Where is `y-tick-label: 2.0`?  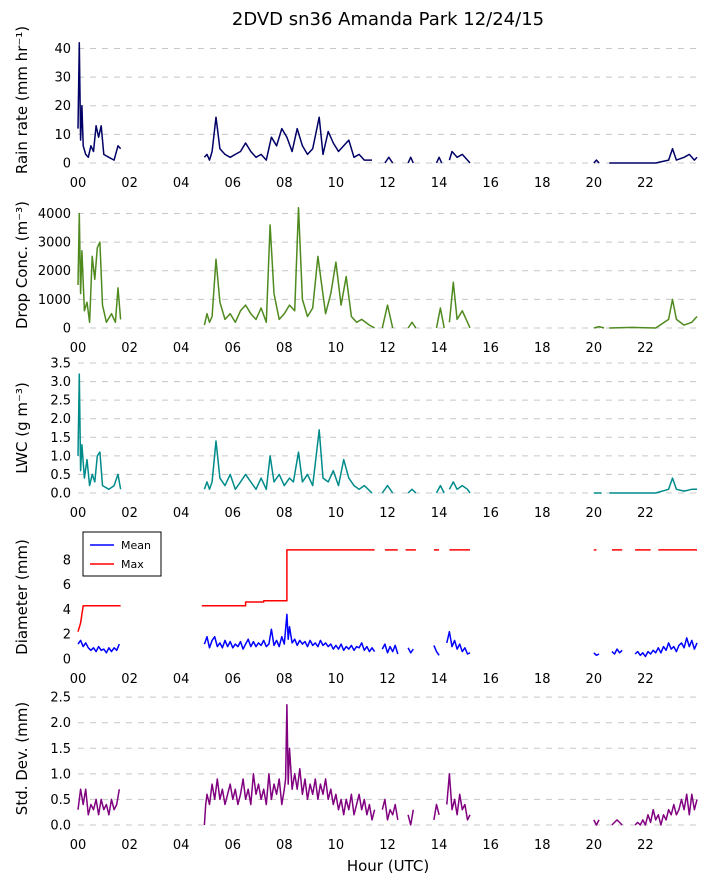
y-tick-label: 2.0 is located at coordinates (60, 419).